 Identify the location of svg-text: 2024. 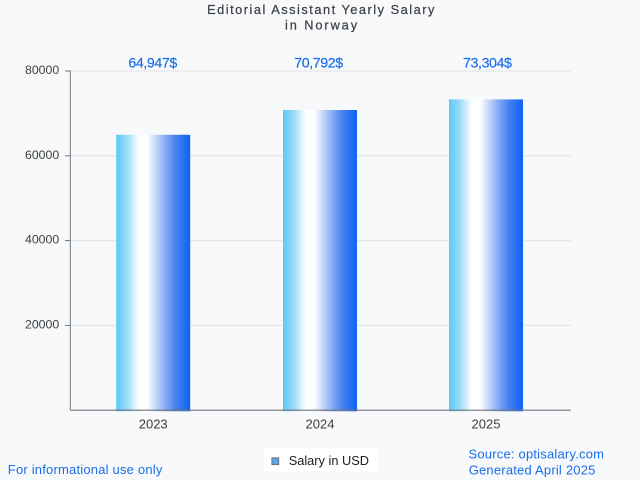
(320, 423).